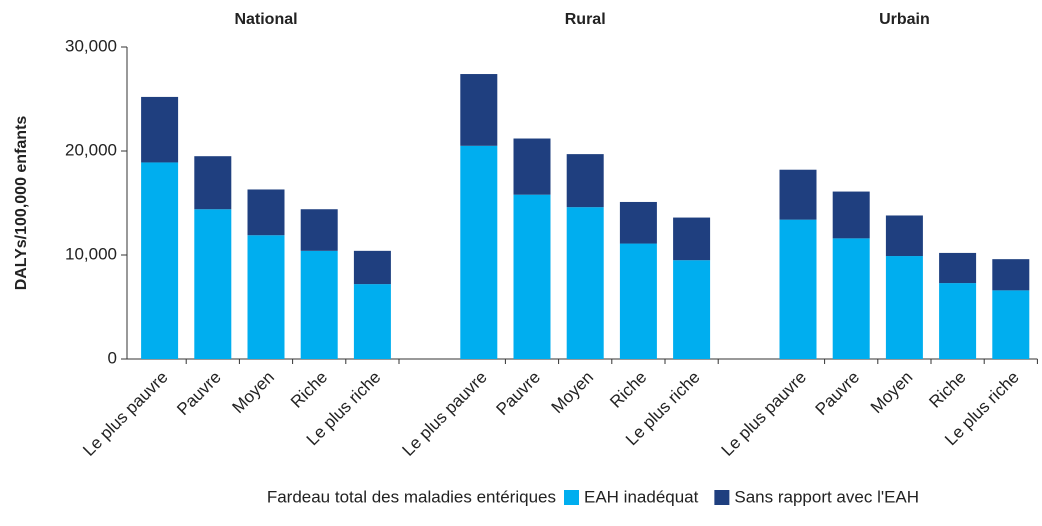  I want to click on y-tick-label: 20,000, so click(91, 149).